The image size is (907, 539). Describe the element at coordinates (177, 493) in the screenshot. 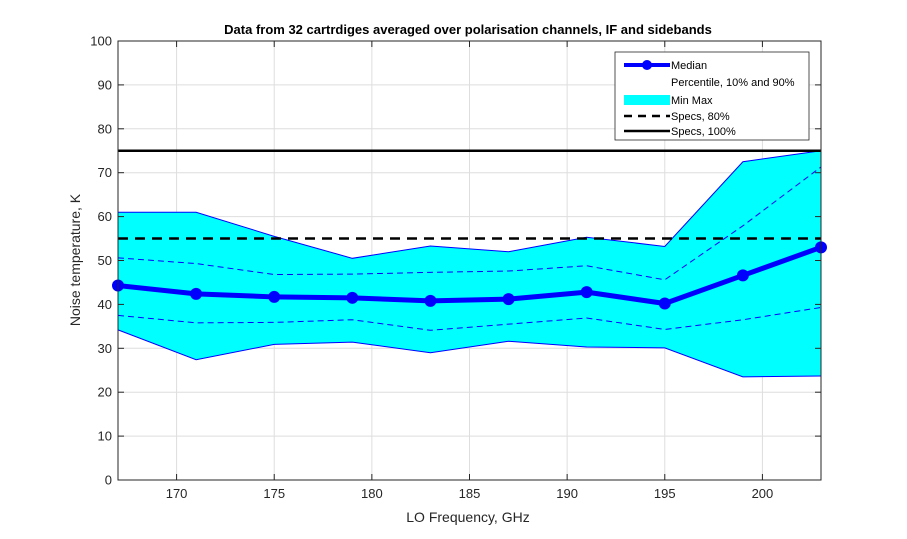

I see `x-tick-label: 170` at that location.